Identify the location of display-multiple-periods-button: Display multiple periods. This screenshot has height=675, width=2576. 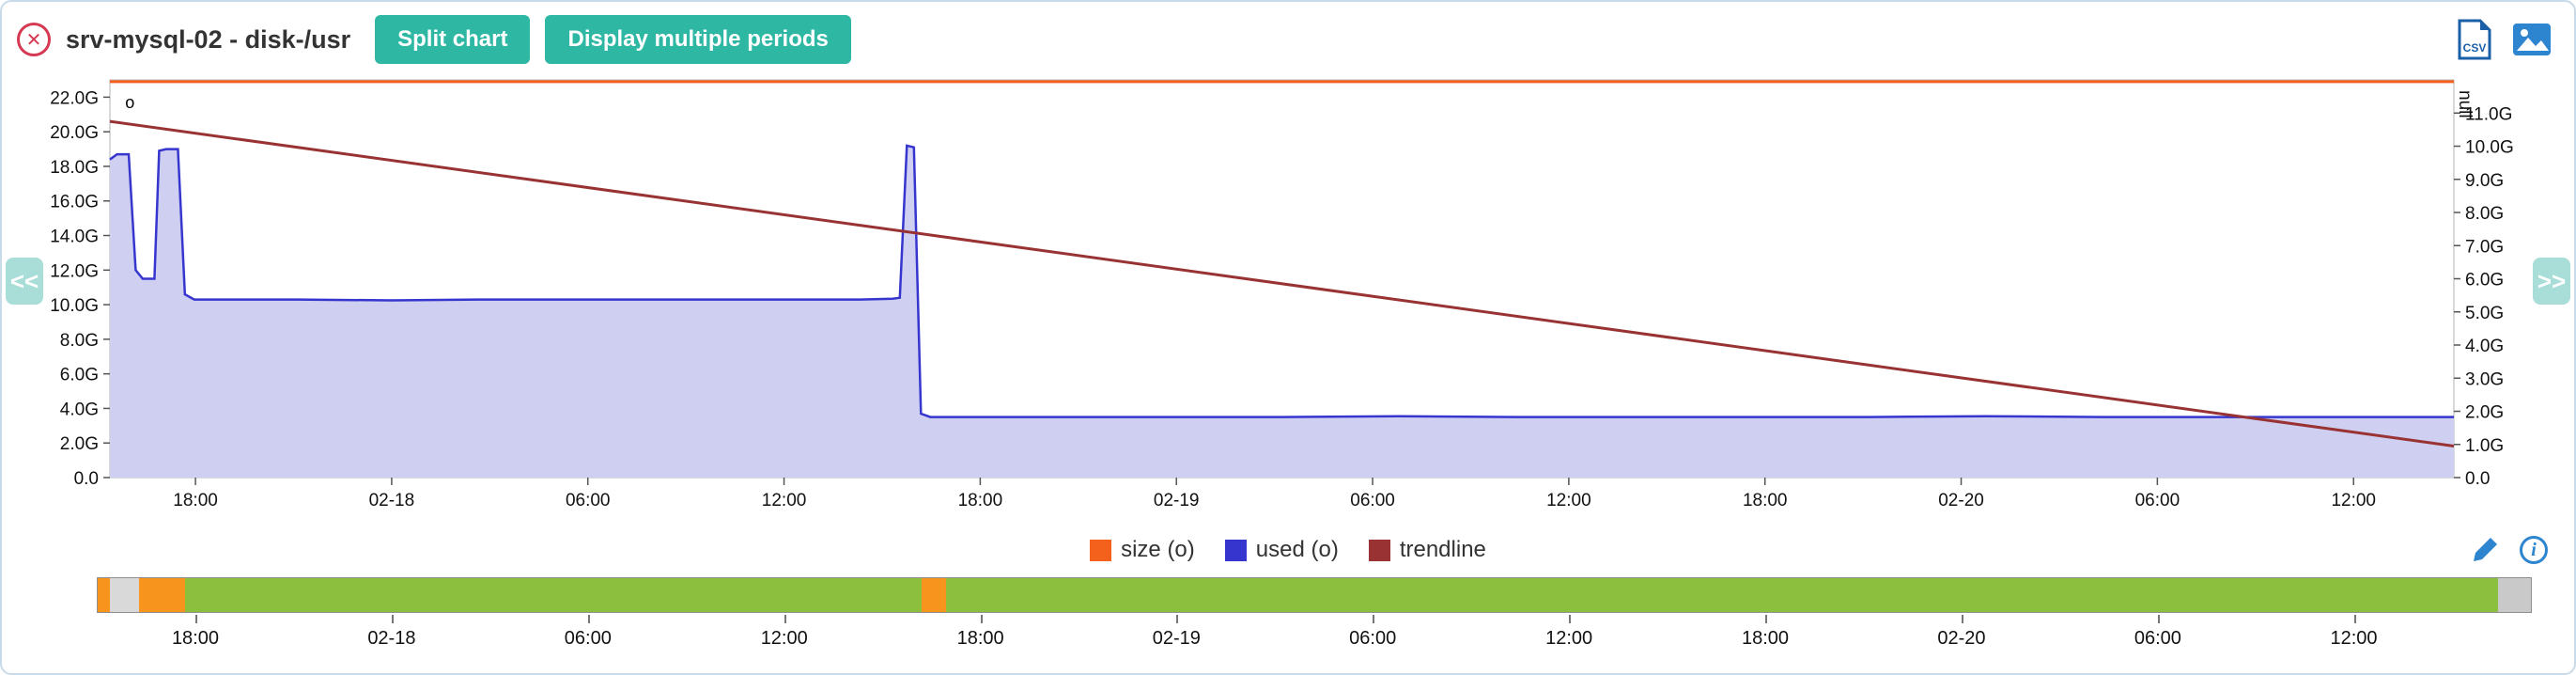
(698, 39).